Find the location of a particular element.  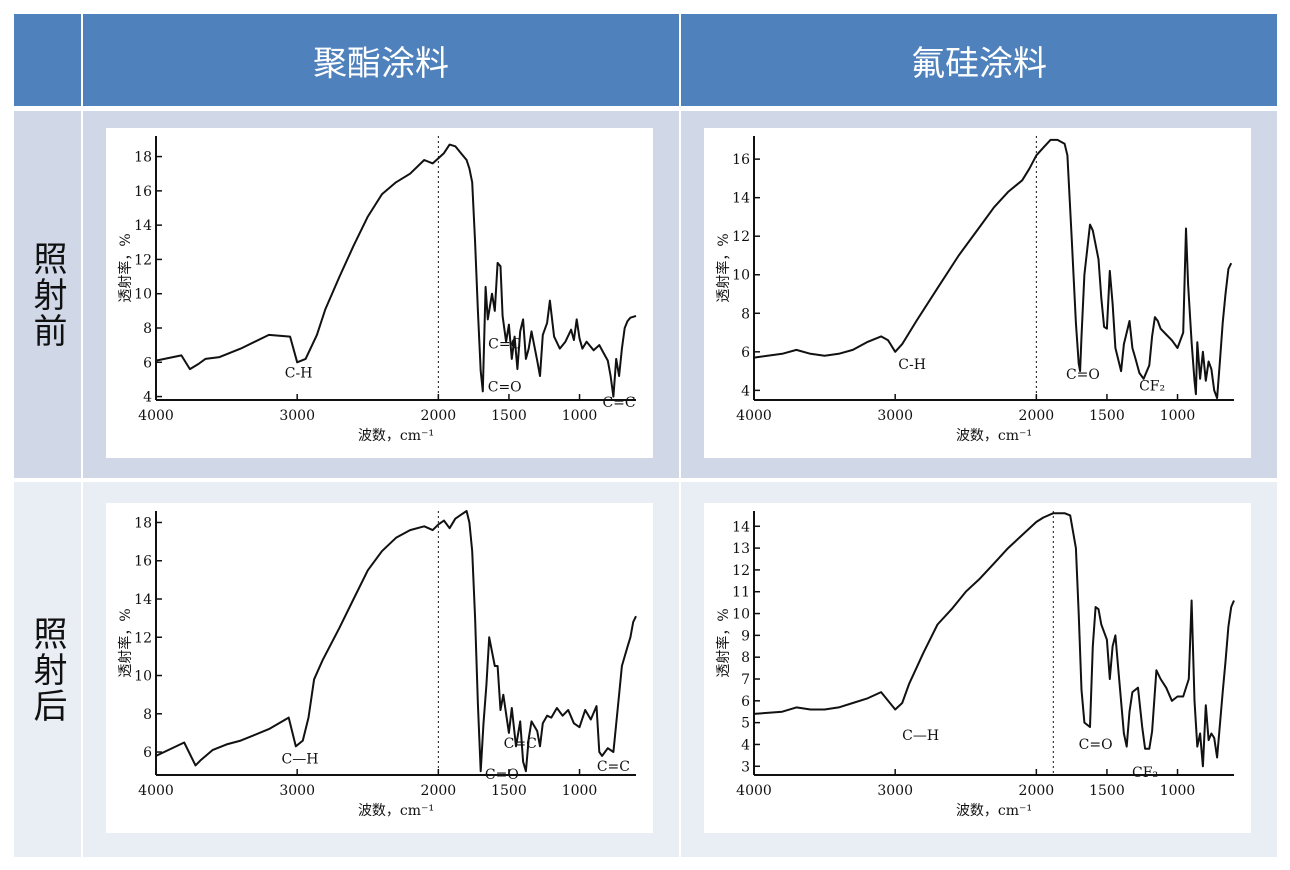

chart-2-y-tick-label-4: 14 is located at coordinates (143, 600).